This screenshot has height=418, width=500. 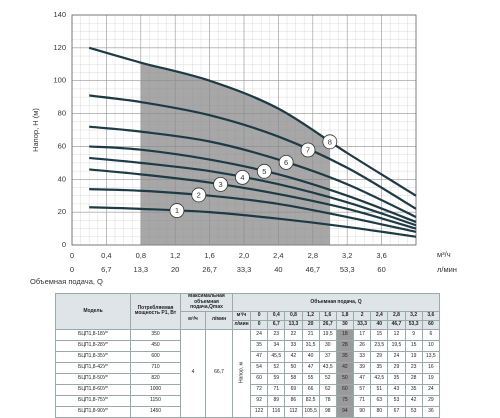 What do you see at coordinates (244, 269) in the screenshot?
I see `x2-tick-label: 33,3` at bounding box center [244, 269].